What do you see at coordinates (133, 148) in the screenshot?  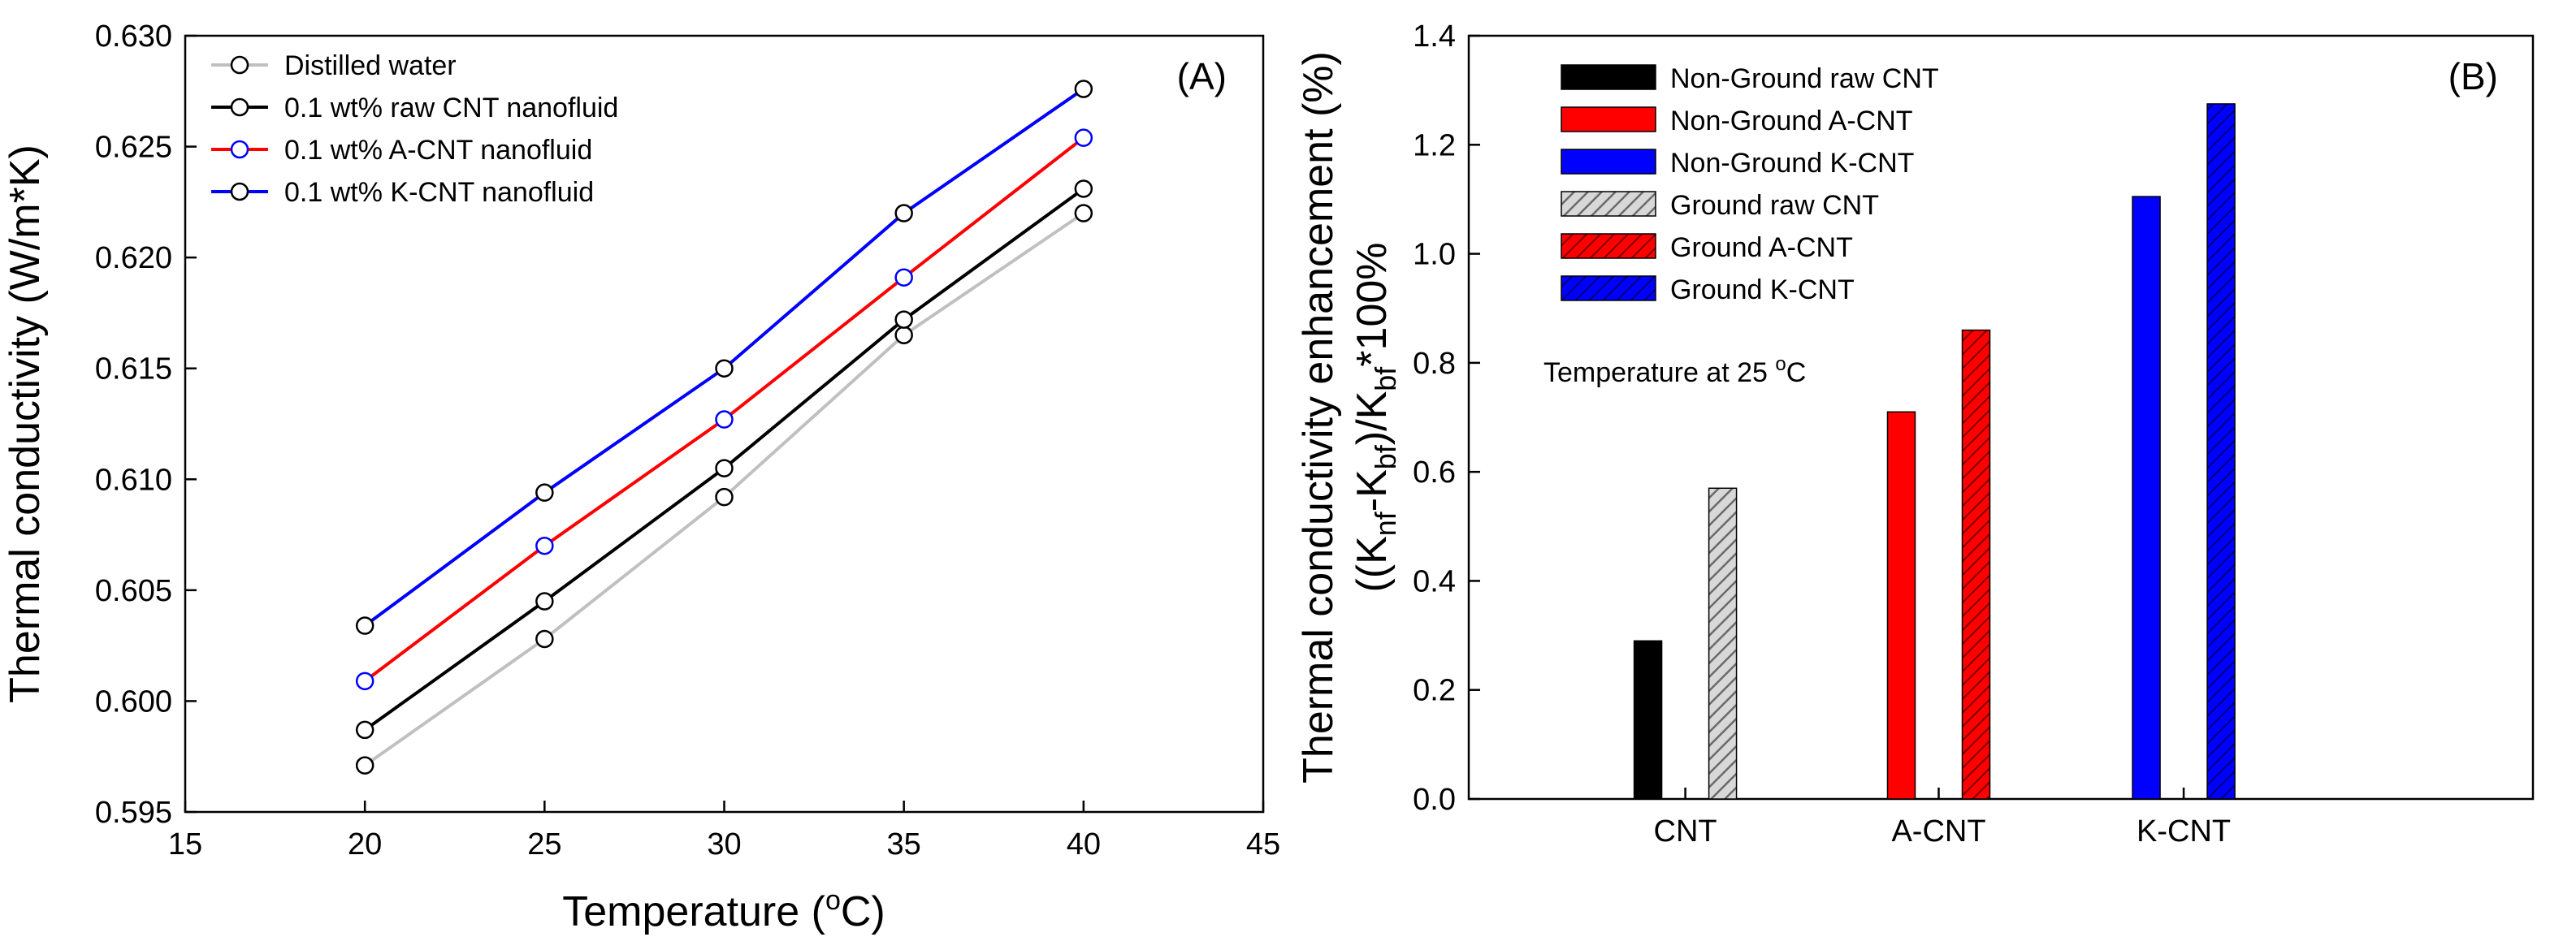 I see `panel-a-y-tick-label: 0.625` at bounding box center [133, 148].